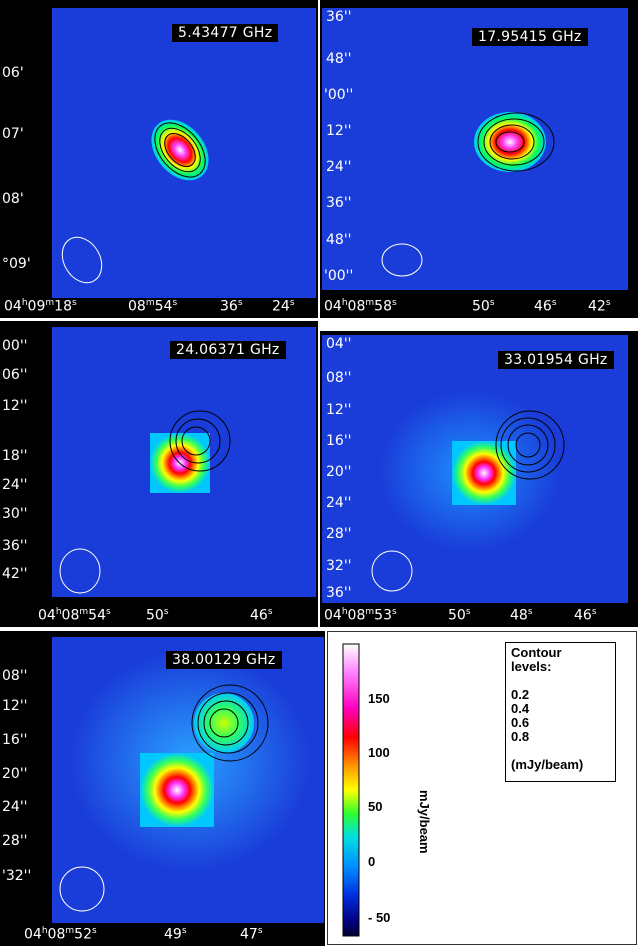  Describe the element at coordinates (521, 615) in the screenshot. I see `x-tick: 48s` at that location.